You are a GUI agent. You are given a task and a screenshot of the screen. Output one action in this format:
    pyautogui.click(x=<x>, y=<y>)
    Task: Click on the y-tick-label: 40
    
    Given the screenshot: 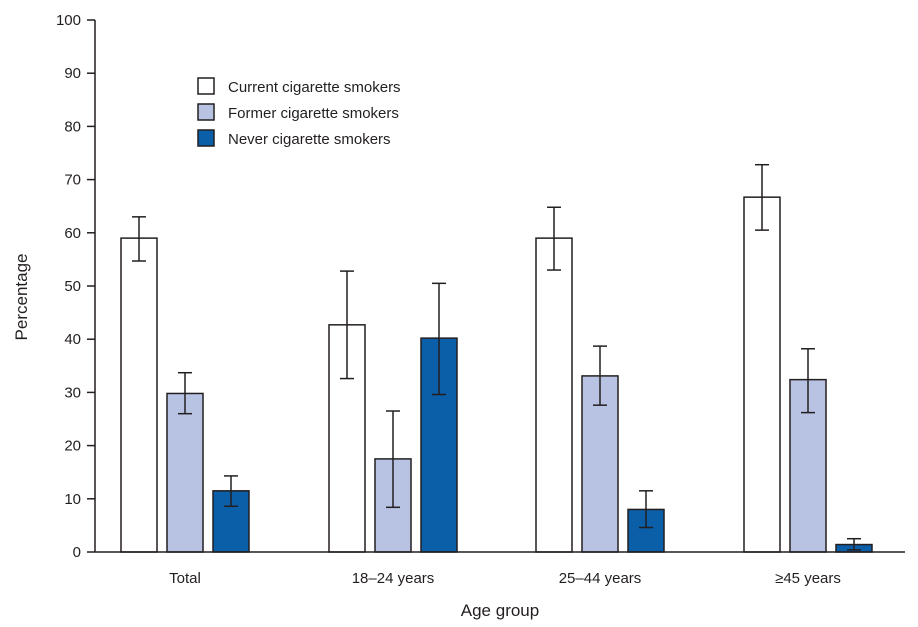 What is the action you would take?
    pyautogui.click(x=72, y=339)
    